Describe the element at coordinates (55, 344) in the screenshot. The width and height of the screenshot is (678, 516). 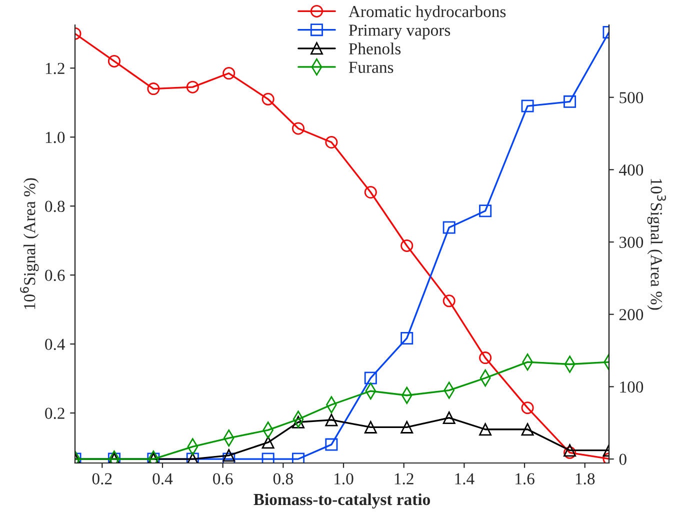
I see `y-tick-label: 0.4` at that location.